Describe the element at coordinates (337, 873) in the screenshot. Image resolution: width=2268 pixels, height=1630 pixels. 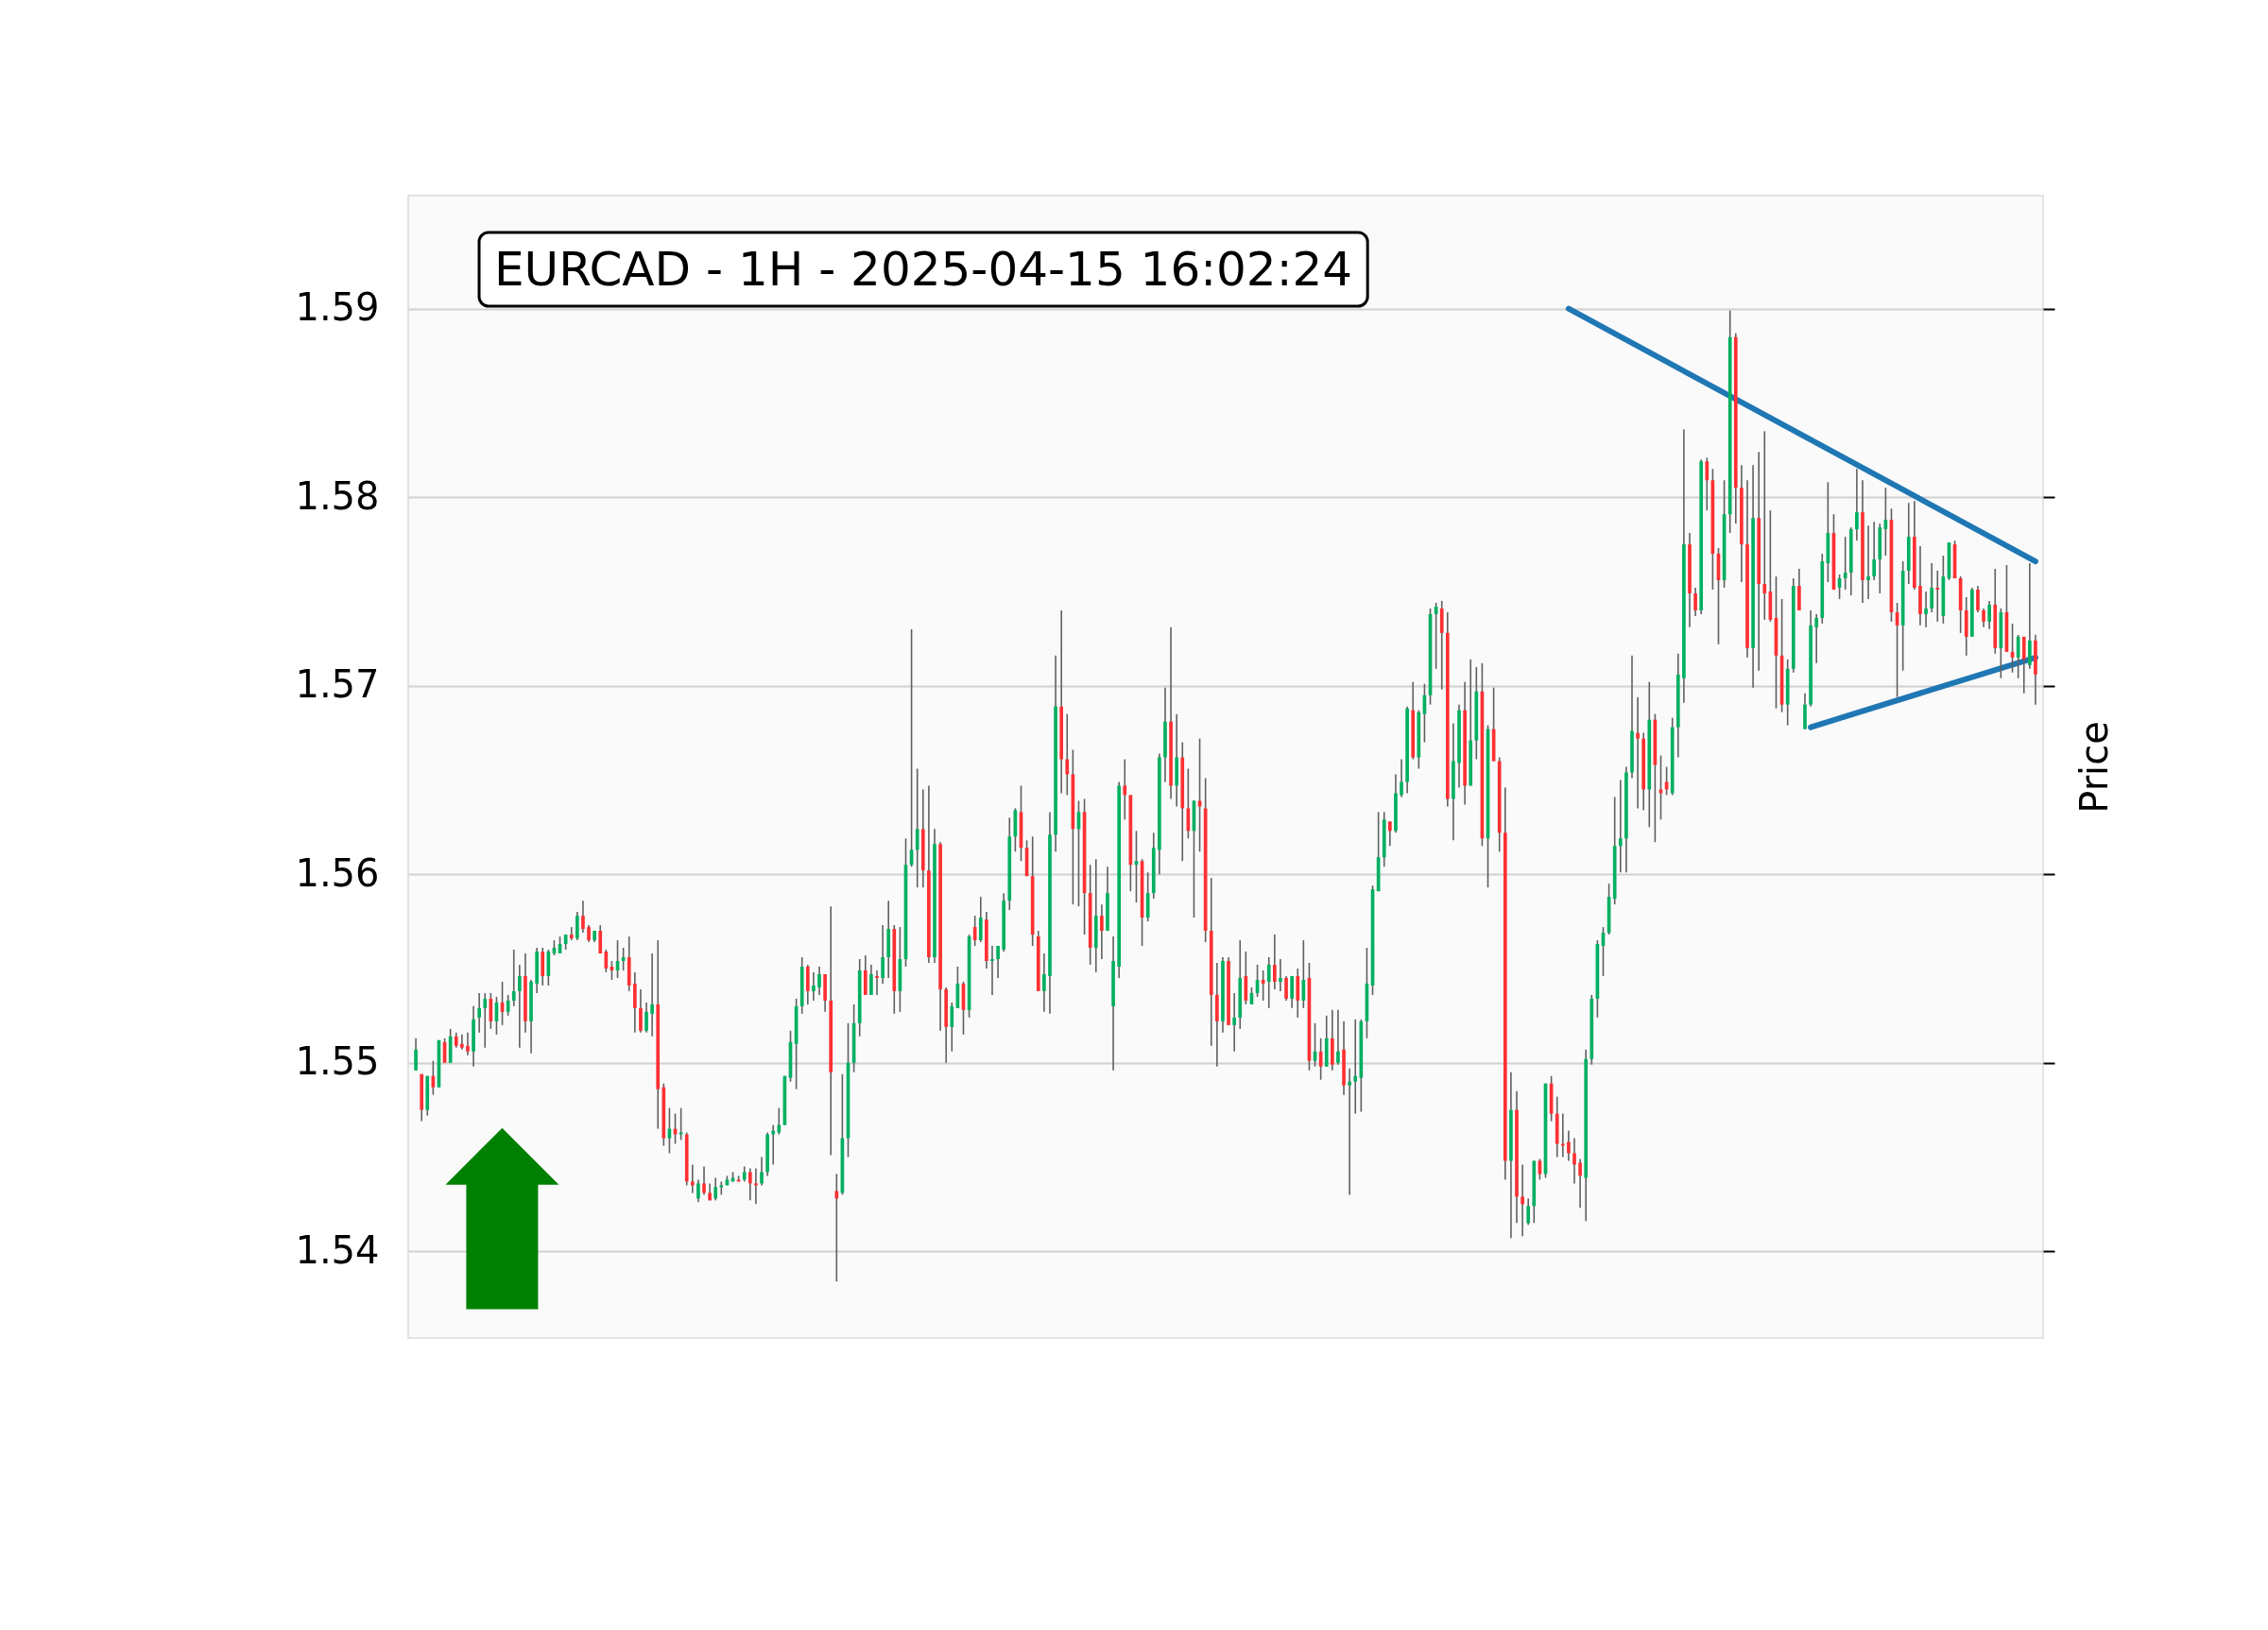
I see `y-tick-label: 1.56` at that location.